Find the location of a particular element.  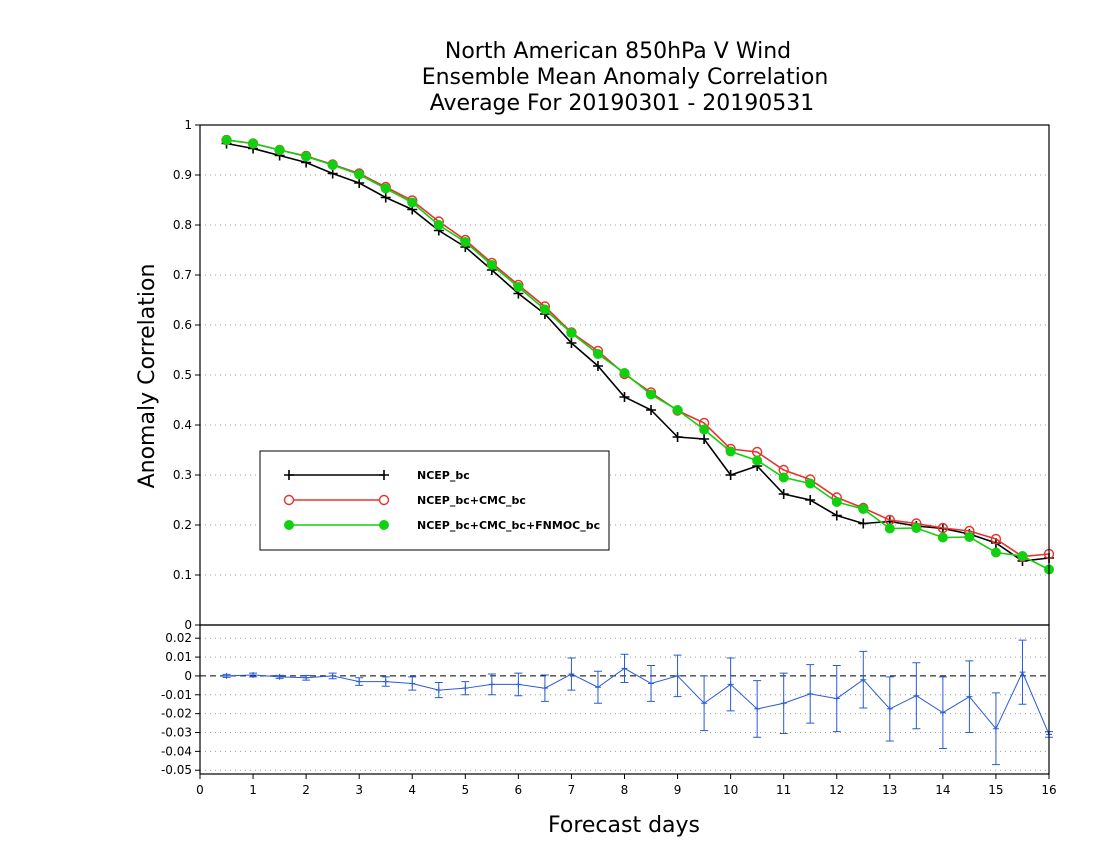

x-tick-label: 7 is located at coordinates (572, 790).